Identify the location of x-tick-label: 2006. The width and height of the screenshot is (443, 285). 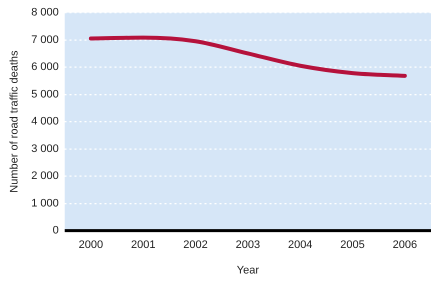
(405, 245).